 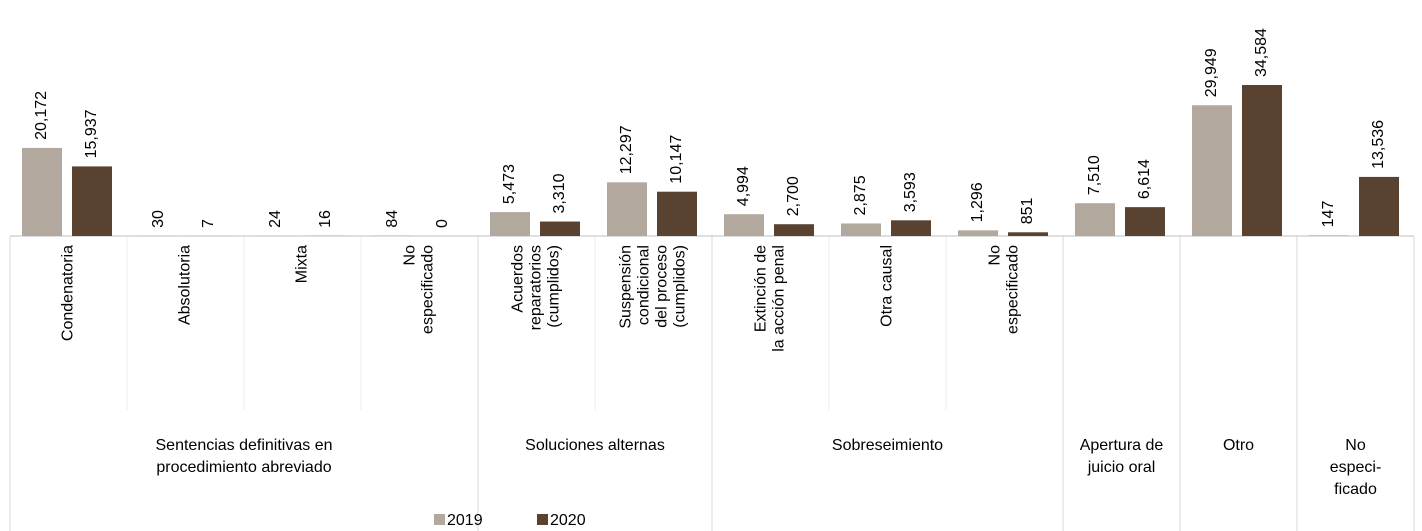 What do you see at coordinates (676, 159) in the screenshot?
I see `data-label: 10,147` at bounding box center [676, 159].